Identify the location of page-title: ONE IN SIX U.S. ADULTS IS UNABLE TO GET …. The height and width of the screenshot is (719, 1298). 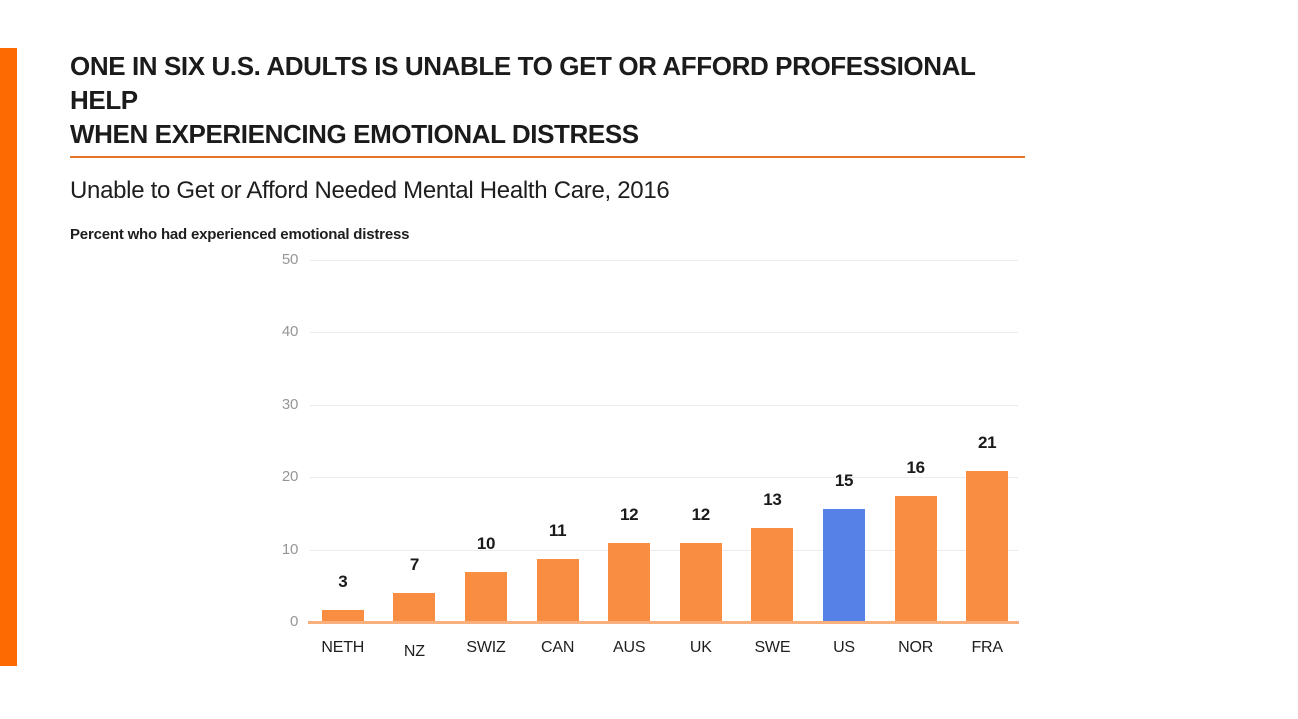
(548, 100).